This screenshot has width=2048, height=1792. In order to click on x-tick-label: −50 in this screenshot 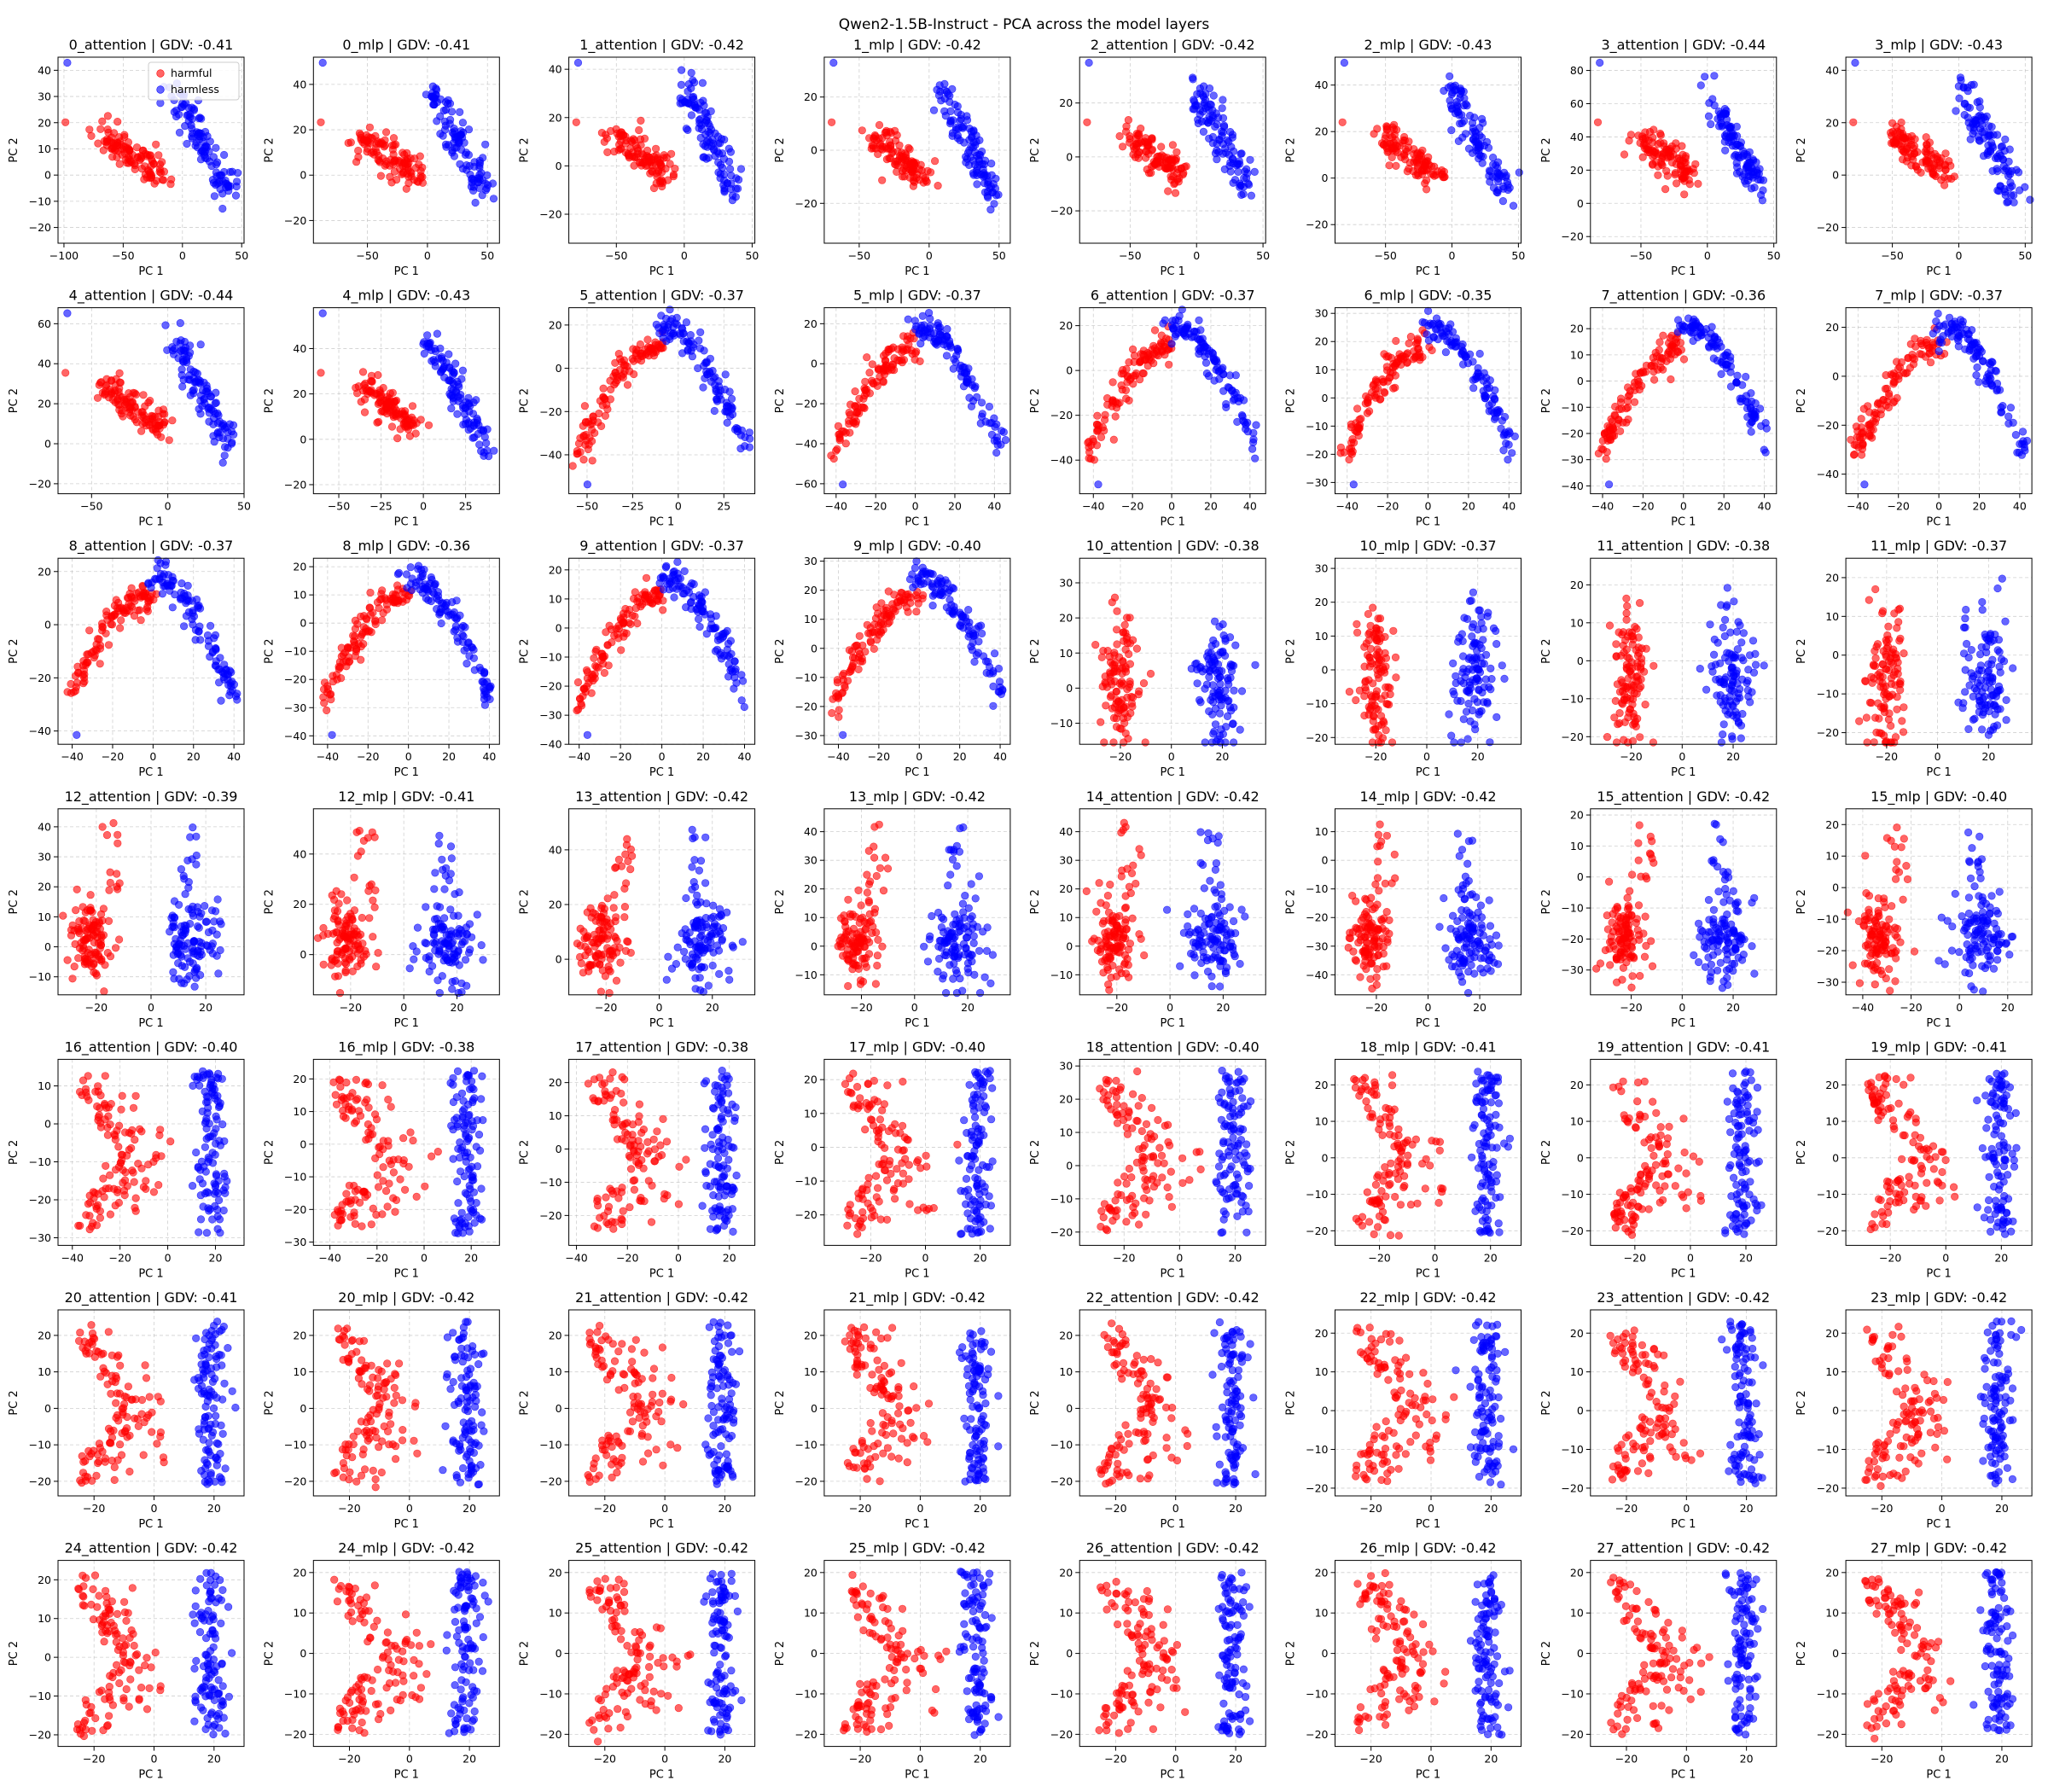, I will do `click(123, 256)`.